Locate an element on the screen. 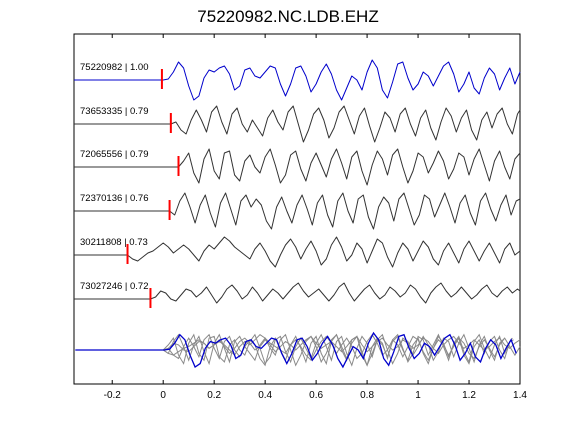  stack-reference-trace is located at coordinates (296, 350).